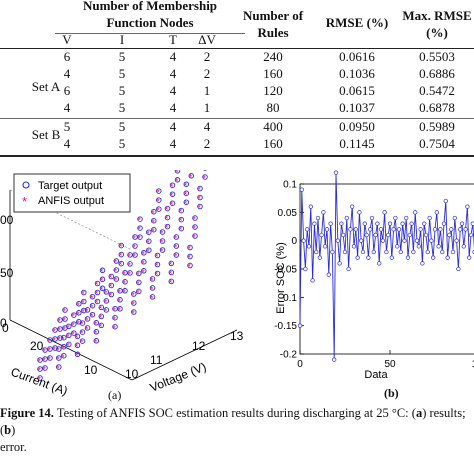 The height and width of the screenshot is (456, 474). I want to click on cell-rules: 120, so click(273, 91).